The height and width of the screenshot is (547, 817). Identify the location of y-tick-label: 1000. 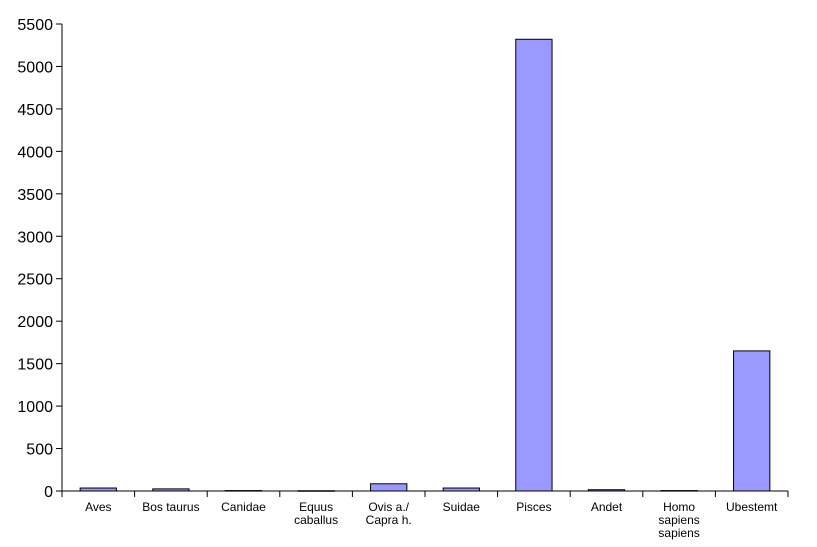
(35, 407).